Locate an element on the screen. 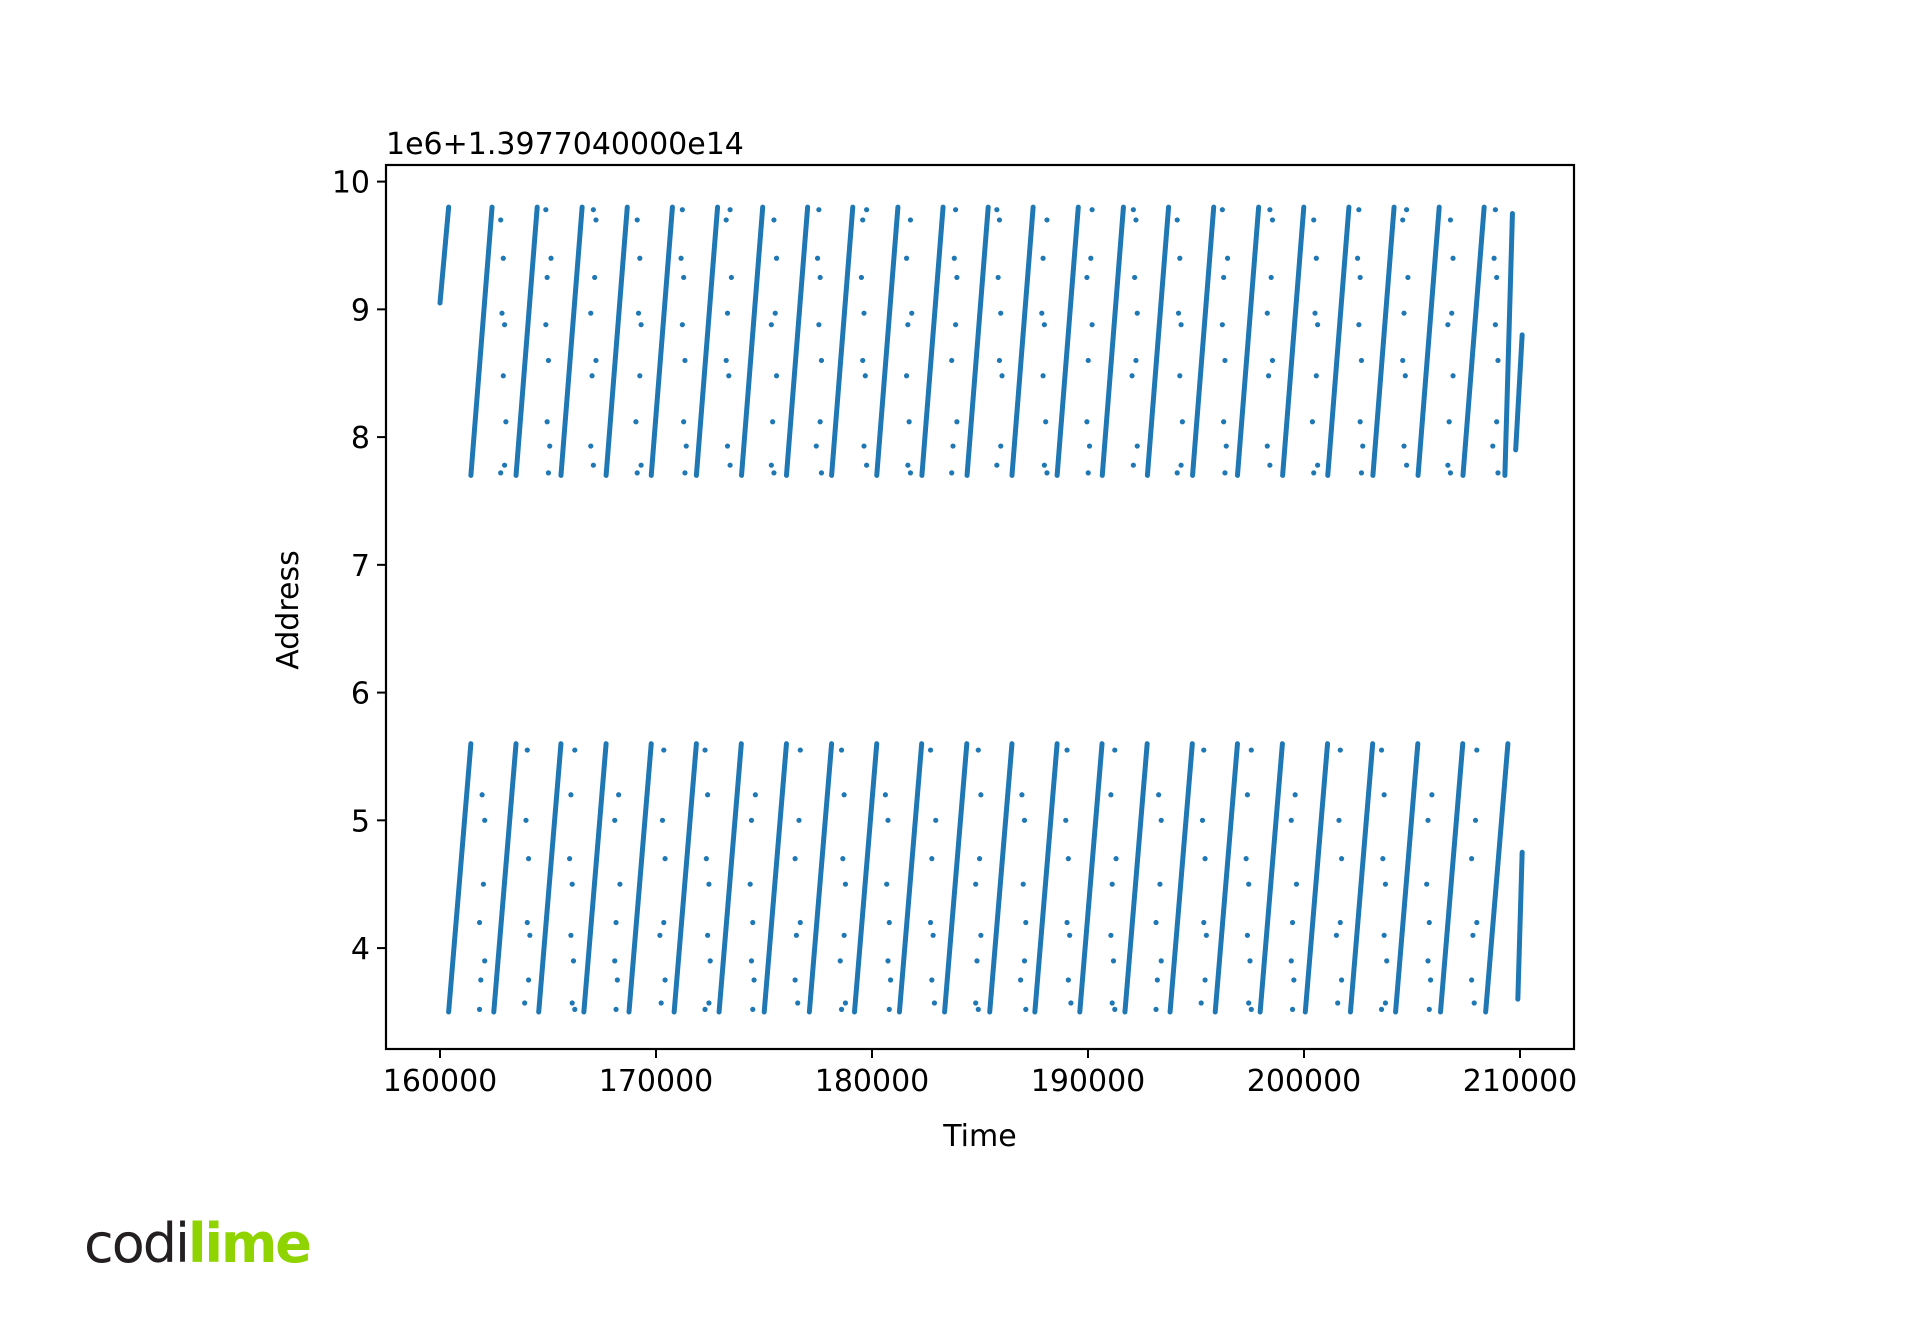 This screenshot has width=1920, height=1334. x-tick-label: 170000 is located at coordinates (656, 1081).